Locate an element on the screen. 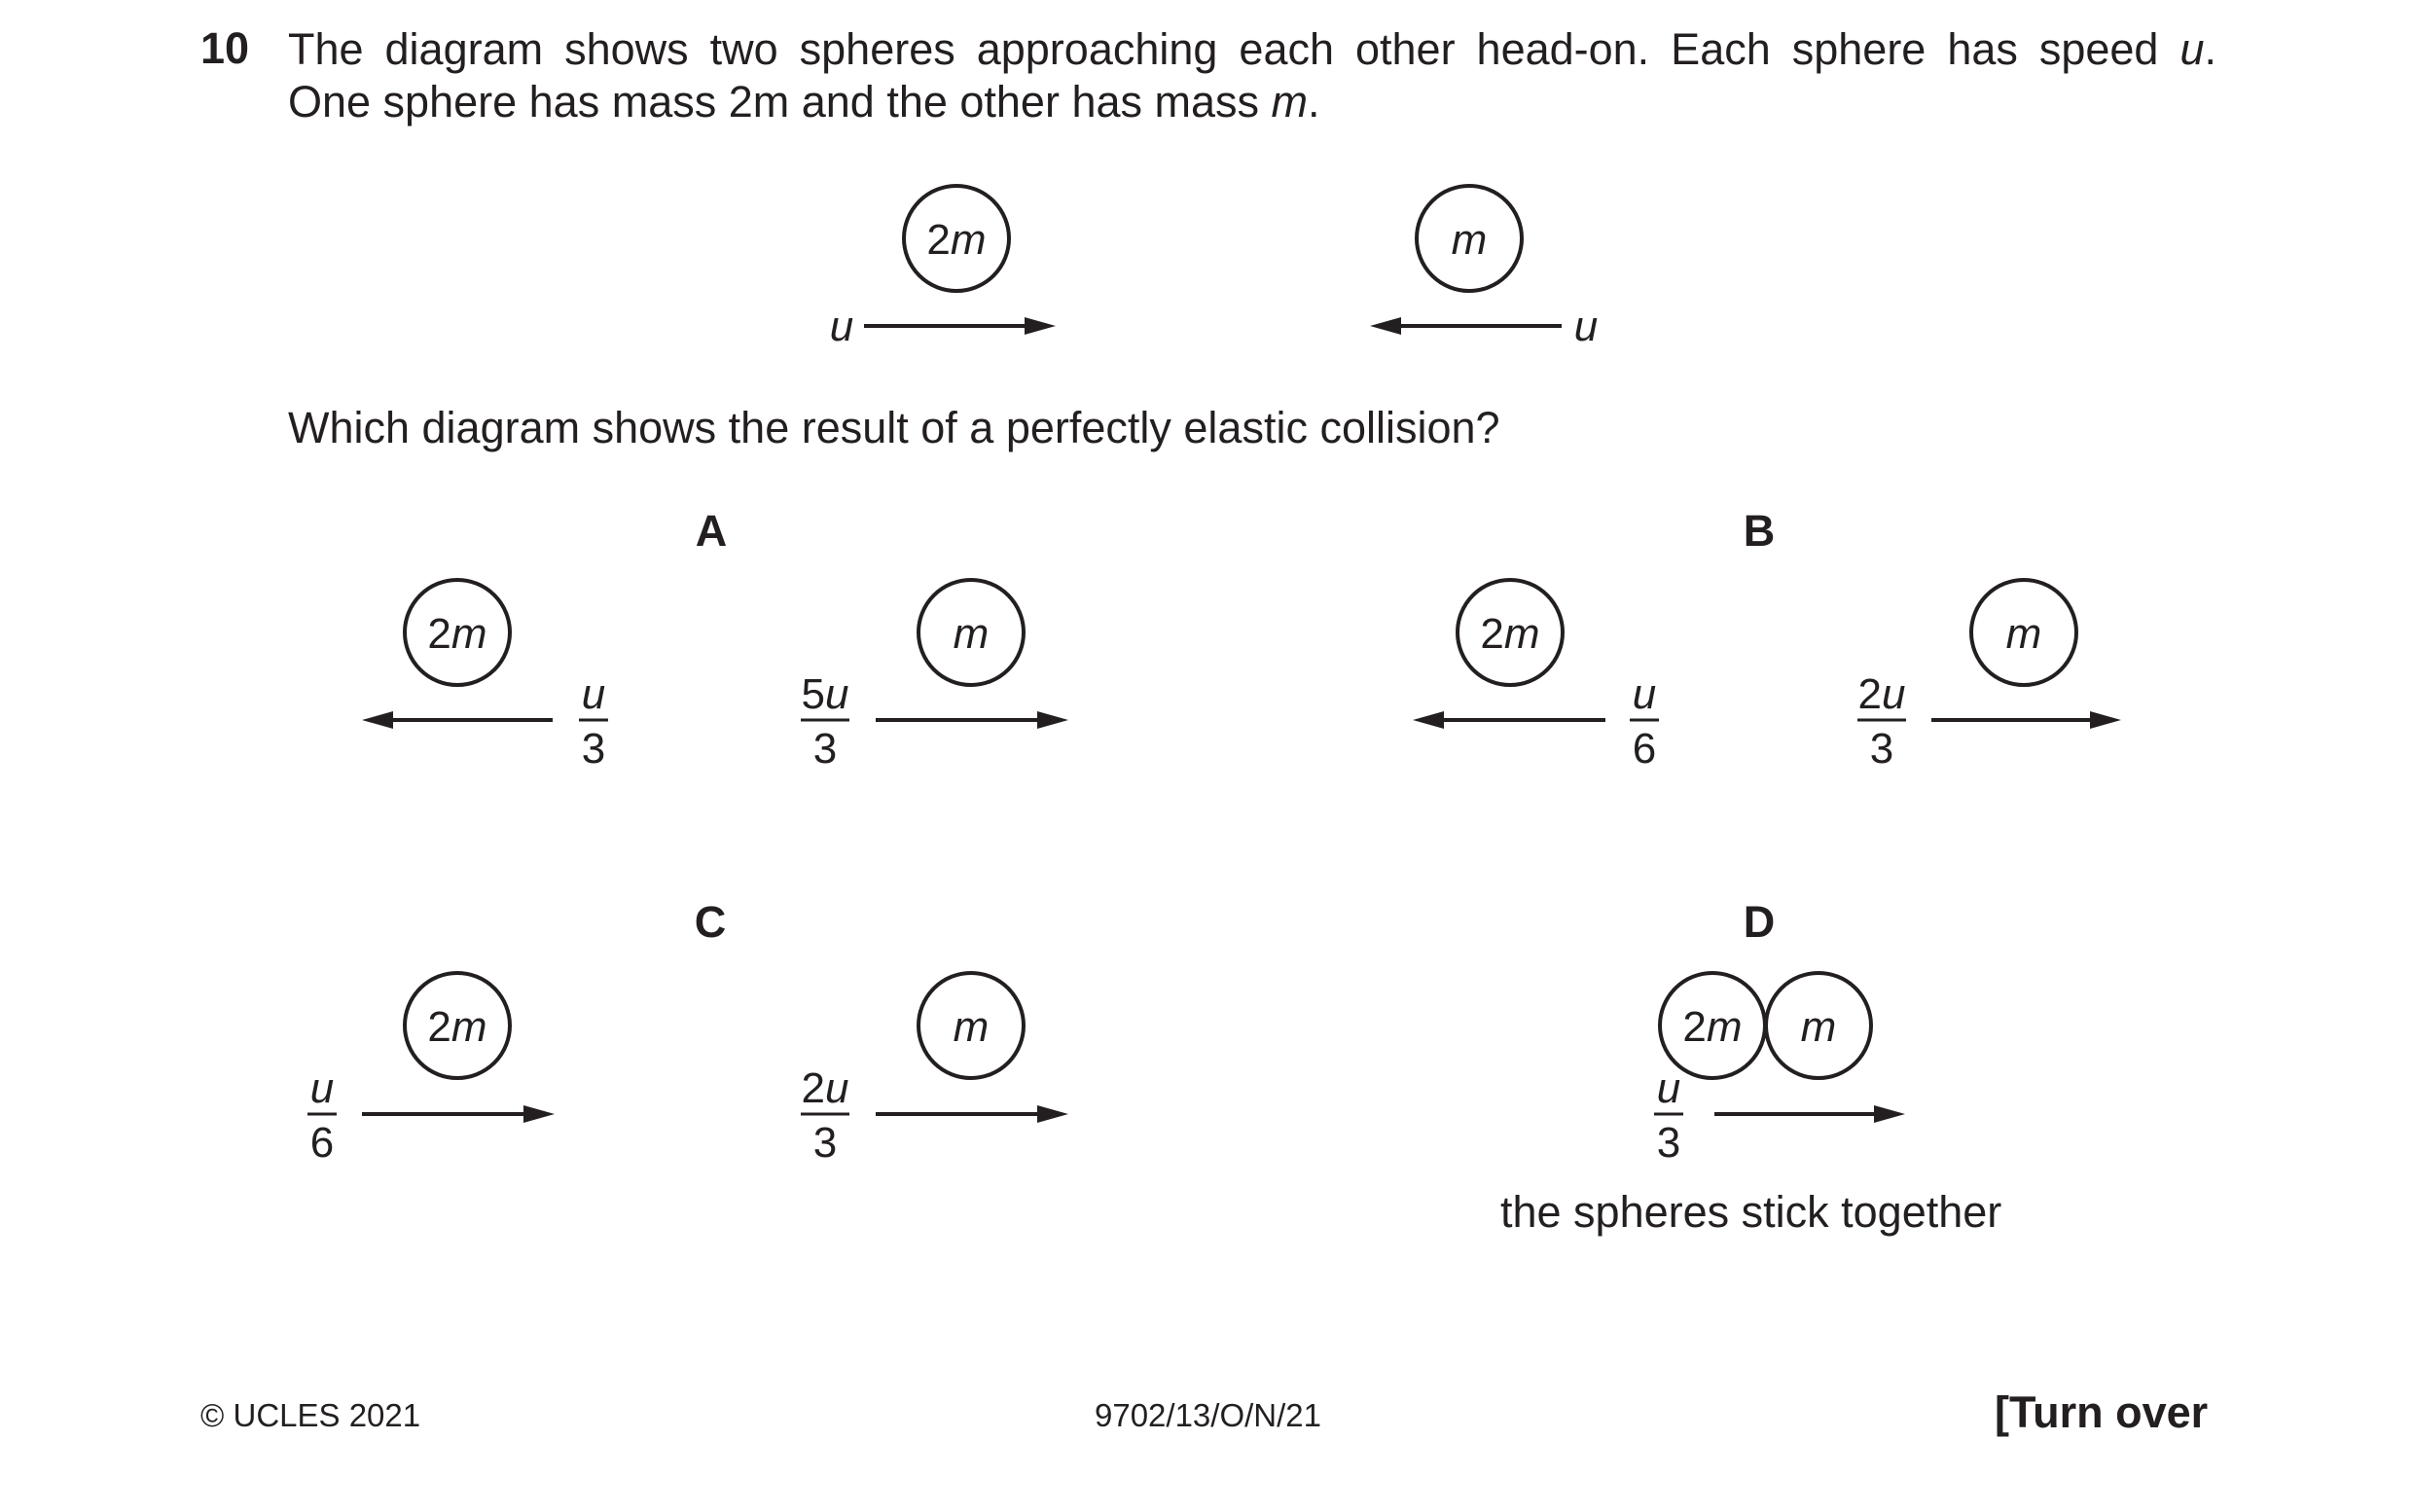 This screenshot has height=1512, width=2413. option-b-arrow-2m-head is located at coordinates (1428, 720).